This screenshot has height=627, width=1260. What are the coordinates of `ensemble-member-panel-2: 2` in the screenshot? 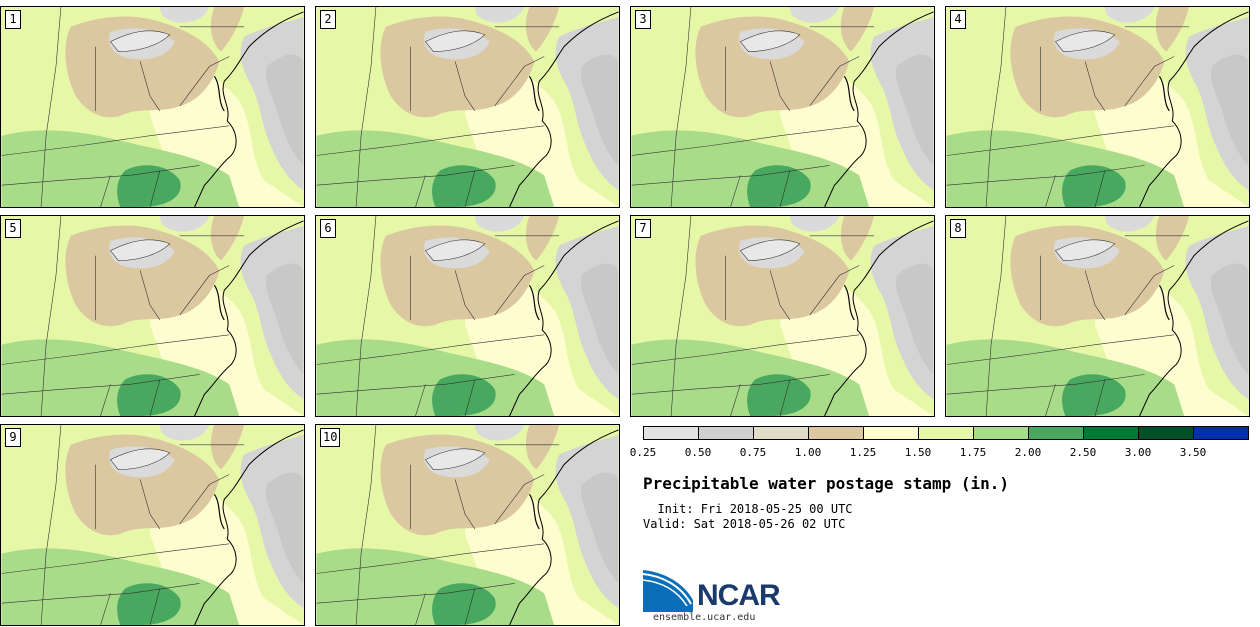 It's located at (467, 107).